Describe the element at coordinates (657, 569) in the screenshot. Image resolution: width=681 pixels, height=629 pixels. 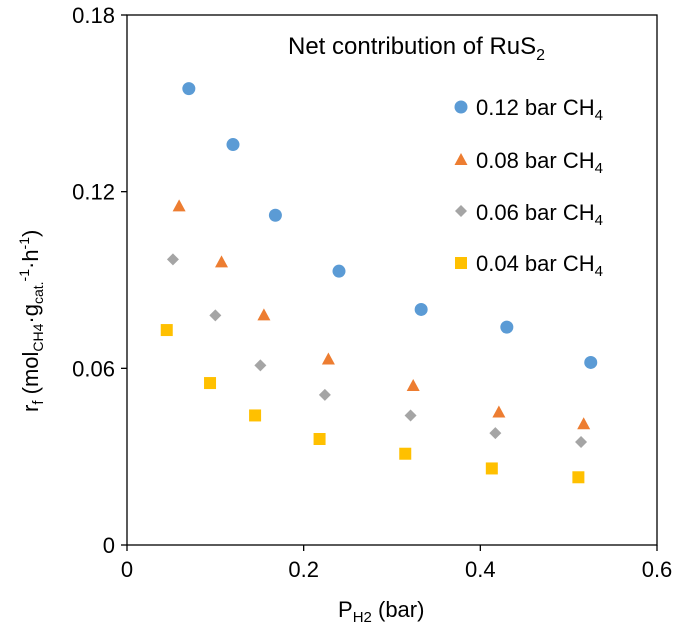
I see `x-tick-label: 0.6` at that location.